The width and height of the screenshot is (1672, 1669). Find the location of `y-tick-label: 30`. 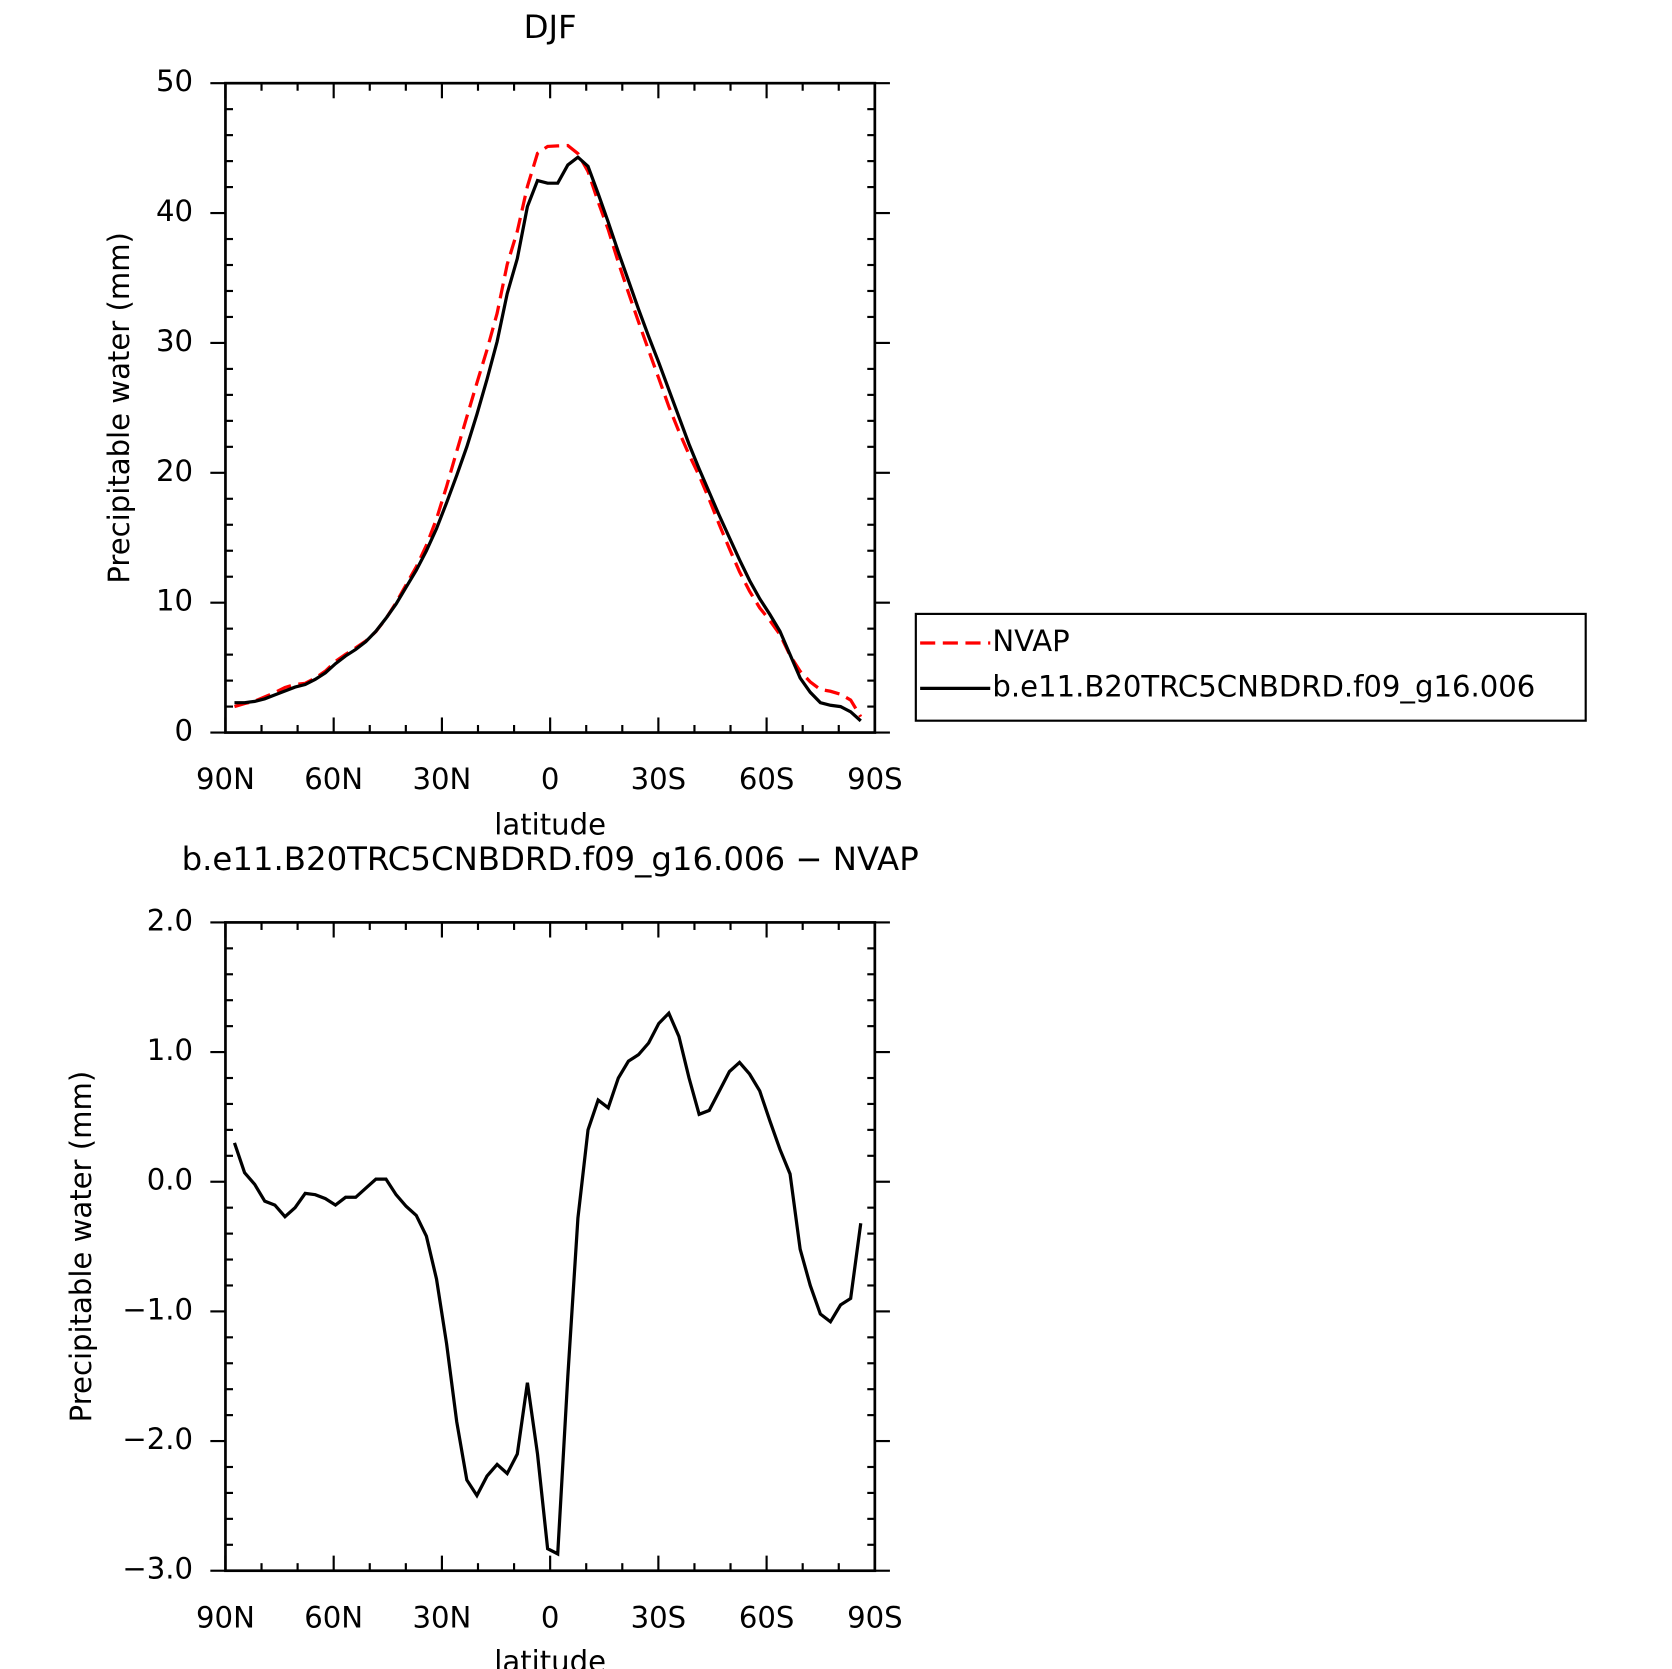

y-tick-label: 30 is located at coordinates (174, 341).